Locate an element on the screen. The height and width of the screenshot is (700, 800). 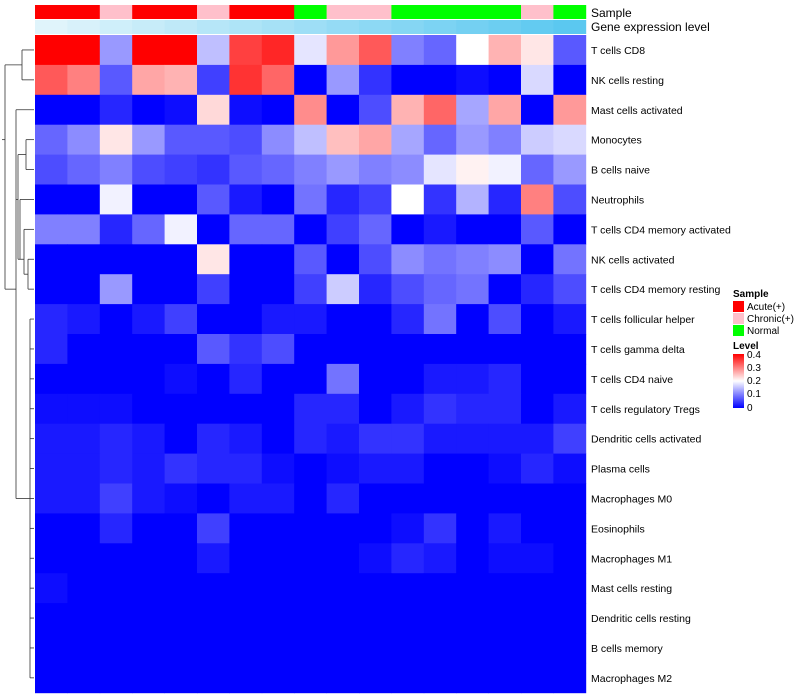
legend-level-title: Level is located at coordinates (746, 346).